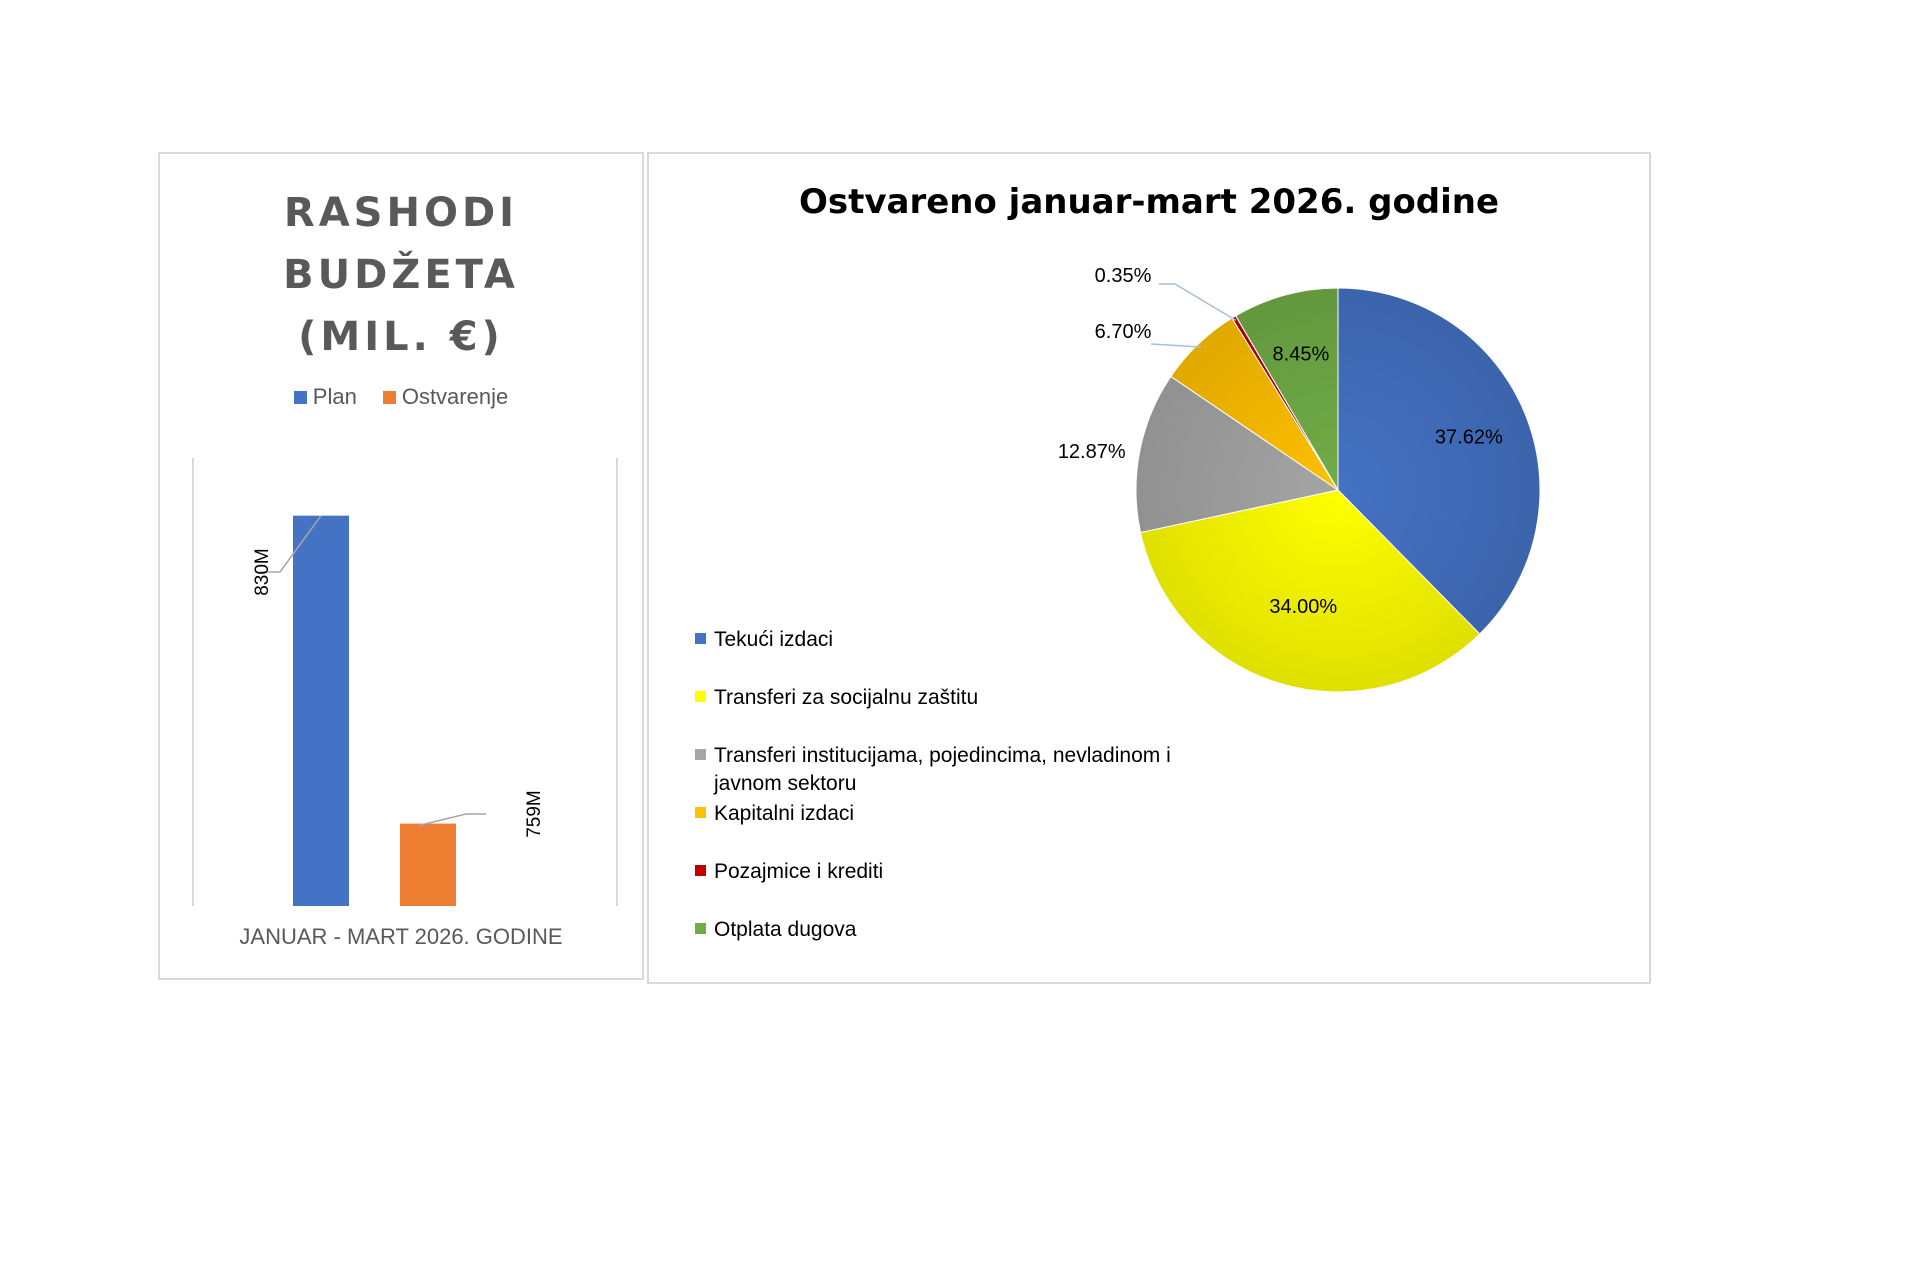 The height and width of the screenshot is (1280, 1920). What do you see at coordinates (428, 864) in the screenshot?
I see `bar-ostvarenje` at bounding box center [428, 864].